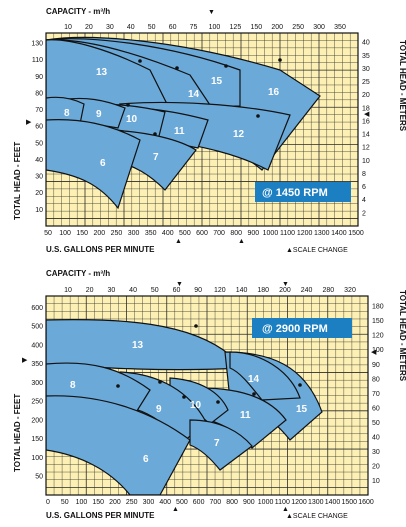 The height and width of the screenshot is (527, 406). What do you see at coordinates (254, 379) in the screenshot?
I see `zone-label: 14` at bounding box center [254, 379].